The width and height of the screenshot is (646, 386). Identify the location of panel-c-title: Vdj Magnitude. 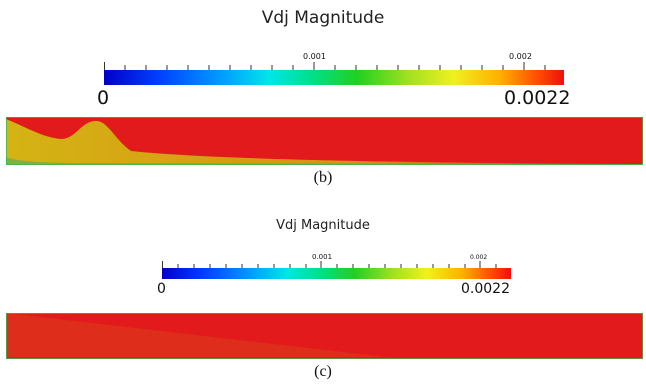
(323, 225).